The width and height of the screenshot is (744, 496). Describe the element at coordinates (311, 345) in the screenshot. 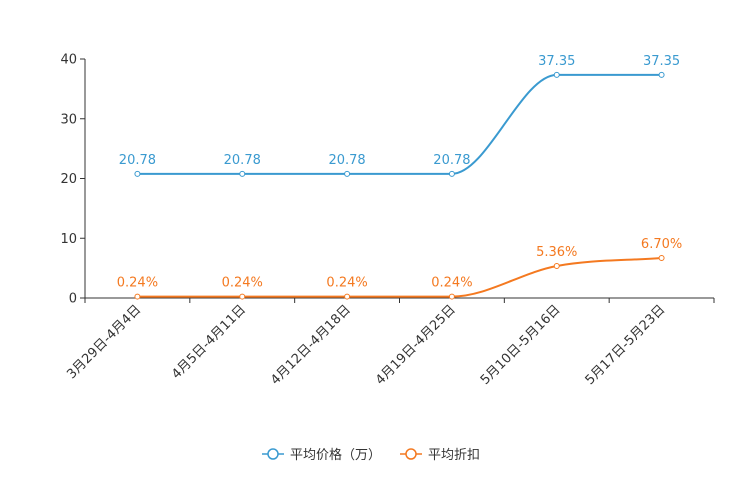

I see `x-tick-label: 4月12日-4月18日` at that location.